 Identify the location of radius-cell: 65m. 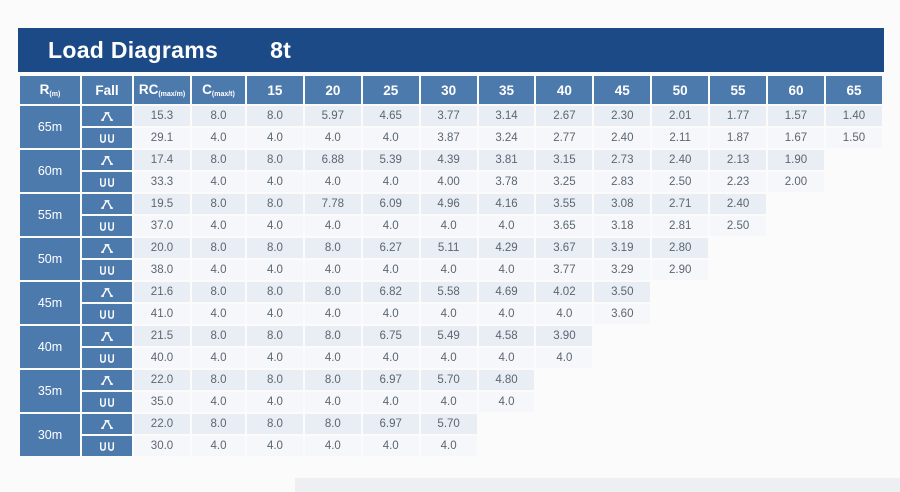
(50, 127).